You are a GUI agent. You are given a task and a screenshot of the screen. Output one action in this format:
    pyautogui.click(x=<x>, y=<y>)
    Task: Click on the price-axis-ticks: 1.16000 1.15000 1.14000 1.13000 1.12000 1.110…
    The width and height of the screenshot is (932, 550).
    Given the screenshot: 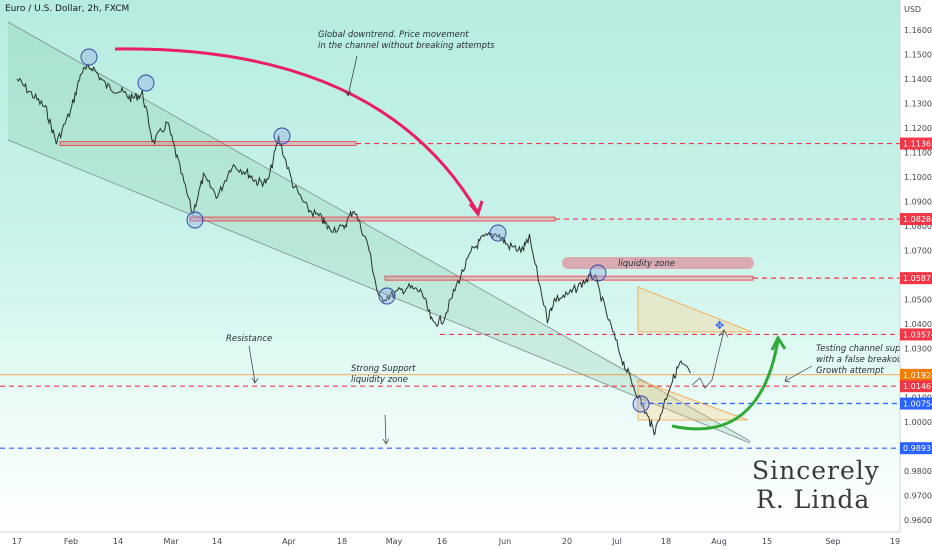 What is the action you would take?
    pyautogui.click(x=918, y=275)
    